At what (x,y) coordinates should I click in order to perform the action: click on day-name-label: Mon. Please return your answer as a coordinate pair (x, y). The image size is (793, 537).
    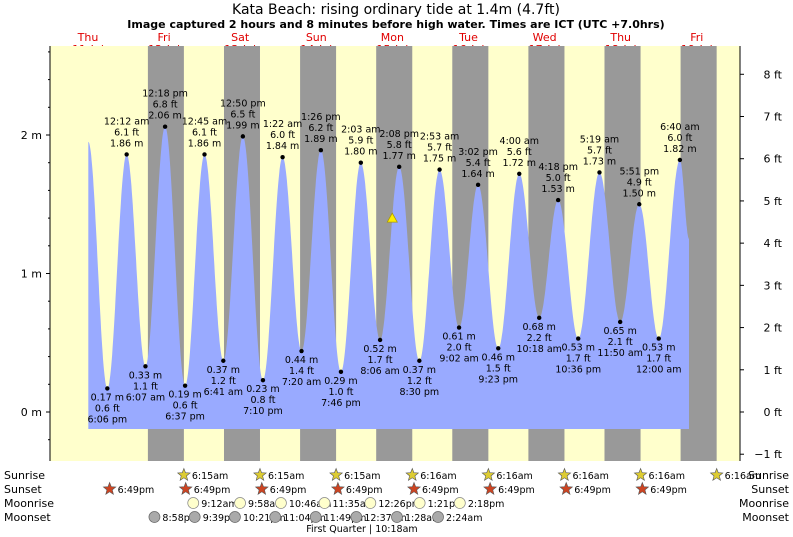
    Looking at the image, I should click on (392, 37).